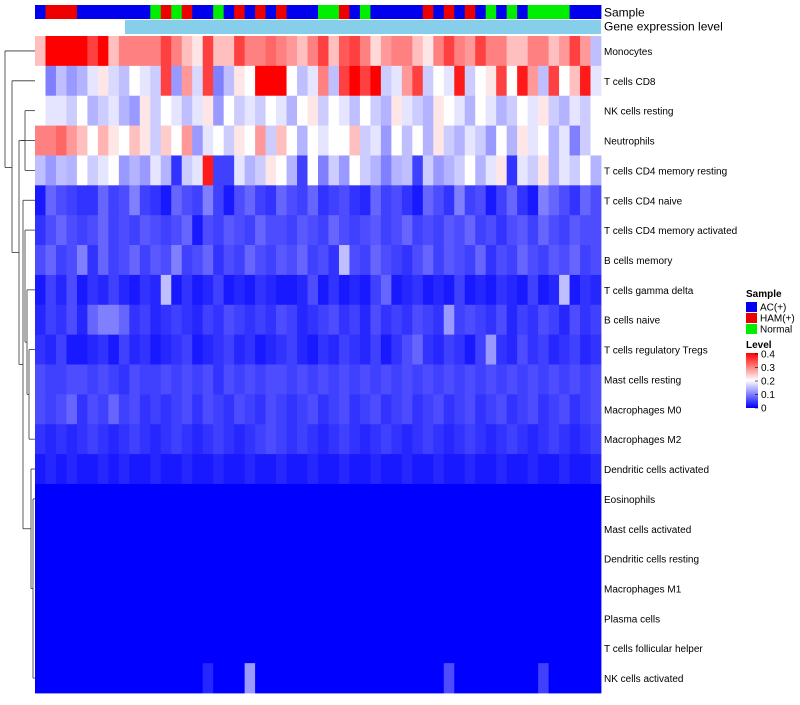  I want to click on sample-cell-normal, so click(512, 12).